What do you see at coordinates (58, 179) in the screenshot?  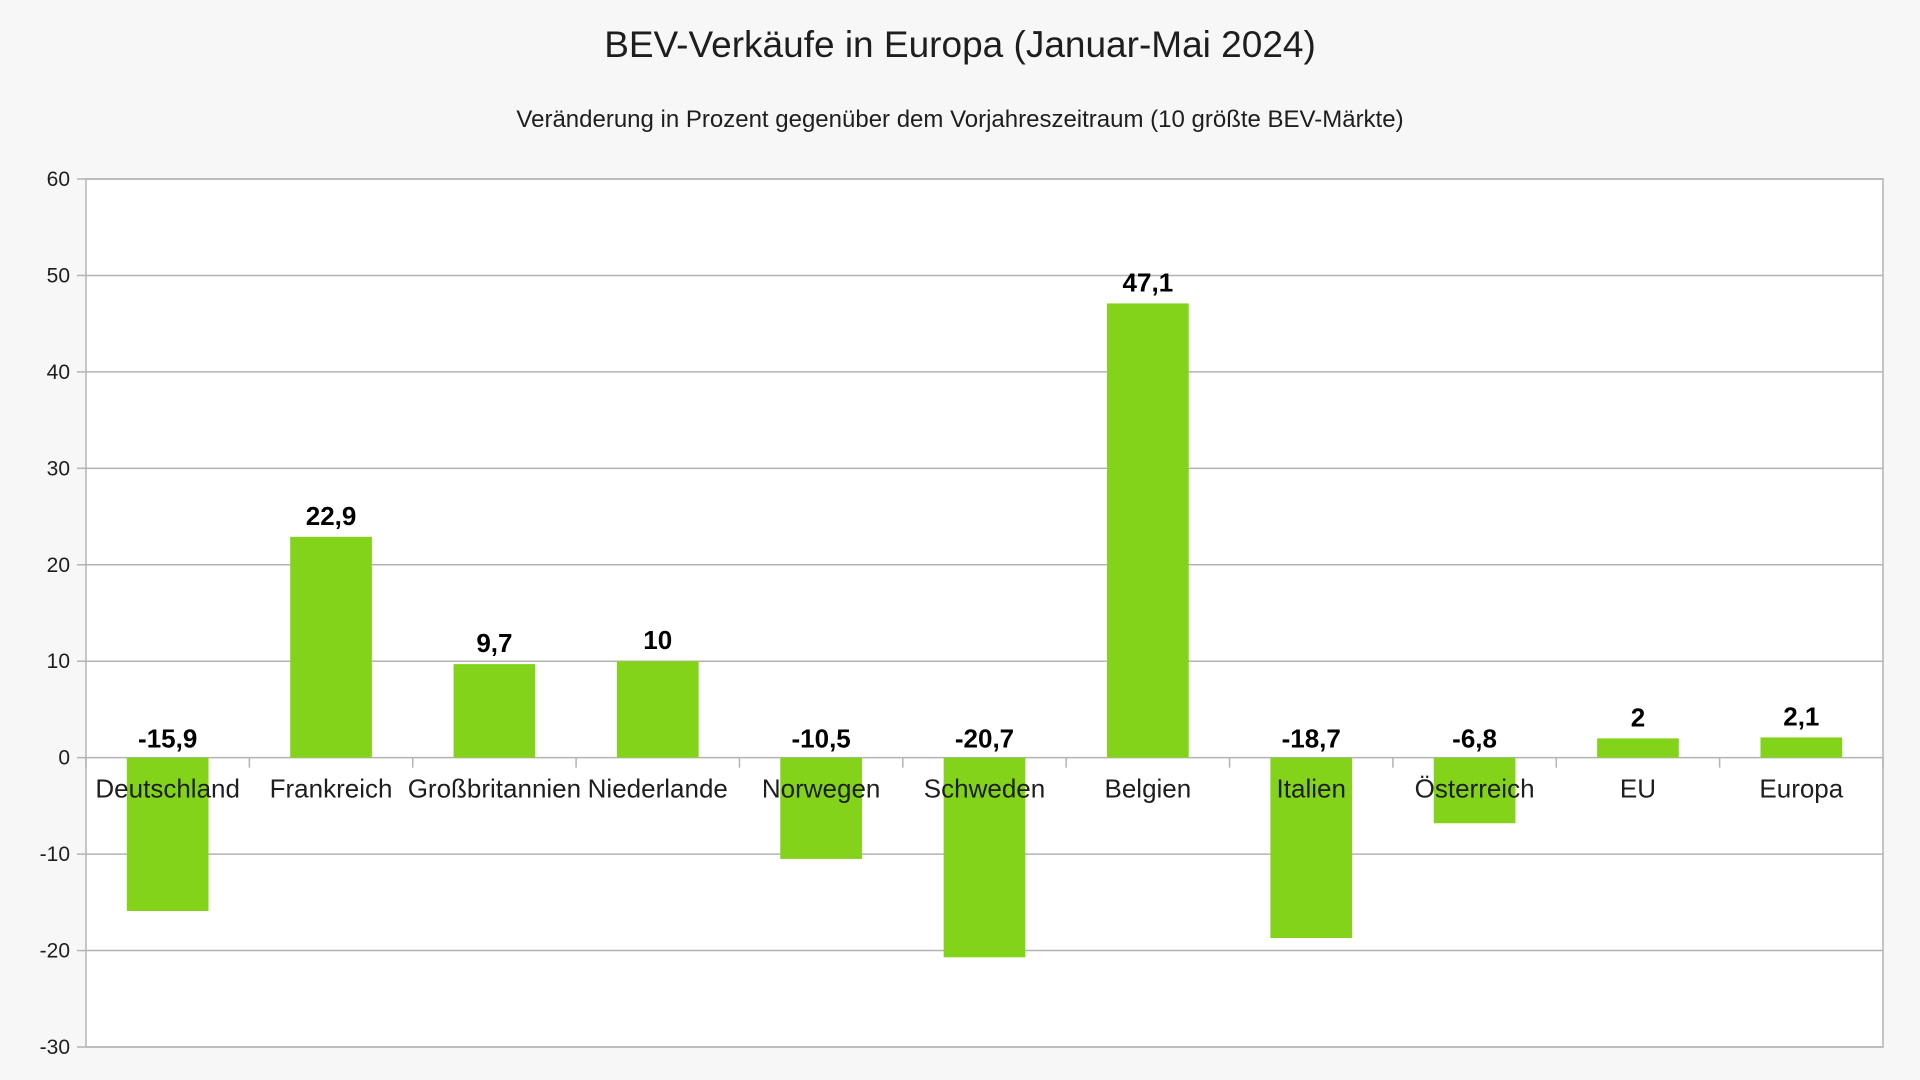 I see `y-tick-label: 60` at bounding box center [58, 179].